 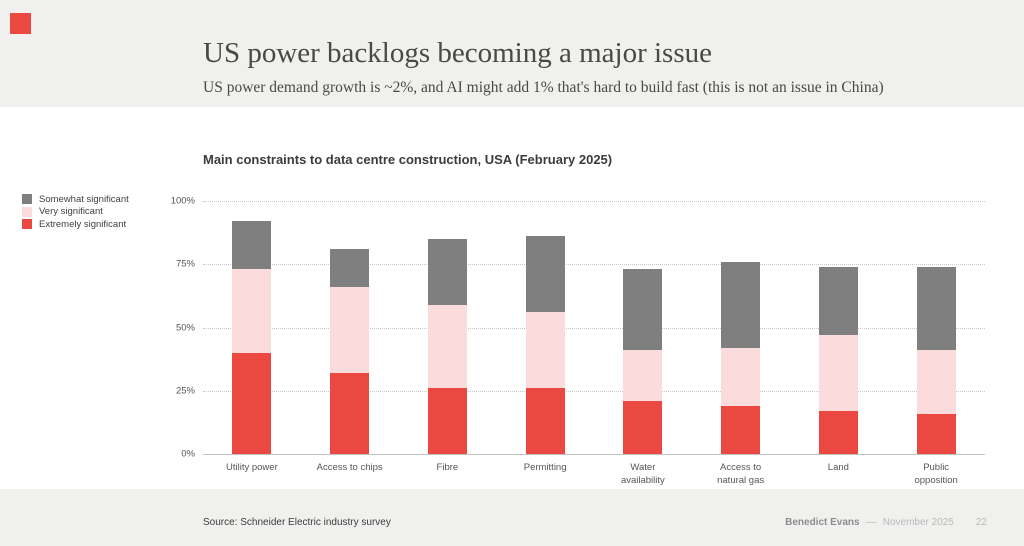 I want to click on x-category-label: Water availability, so click(x=642, y=474).